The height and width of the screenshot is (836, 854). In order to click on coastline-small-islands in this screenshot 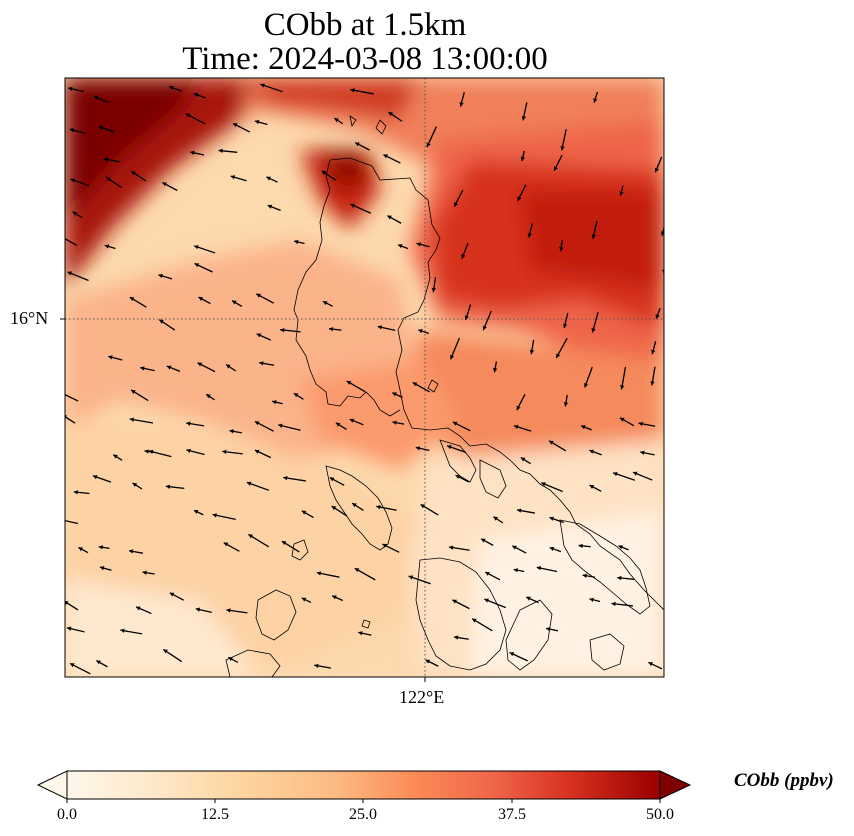, I will do `click(394, 372)`.